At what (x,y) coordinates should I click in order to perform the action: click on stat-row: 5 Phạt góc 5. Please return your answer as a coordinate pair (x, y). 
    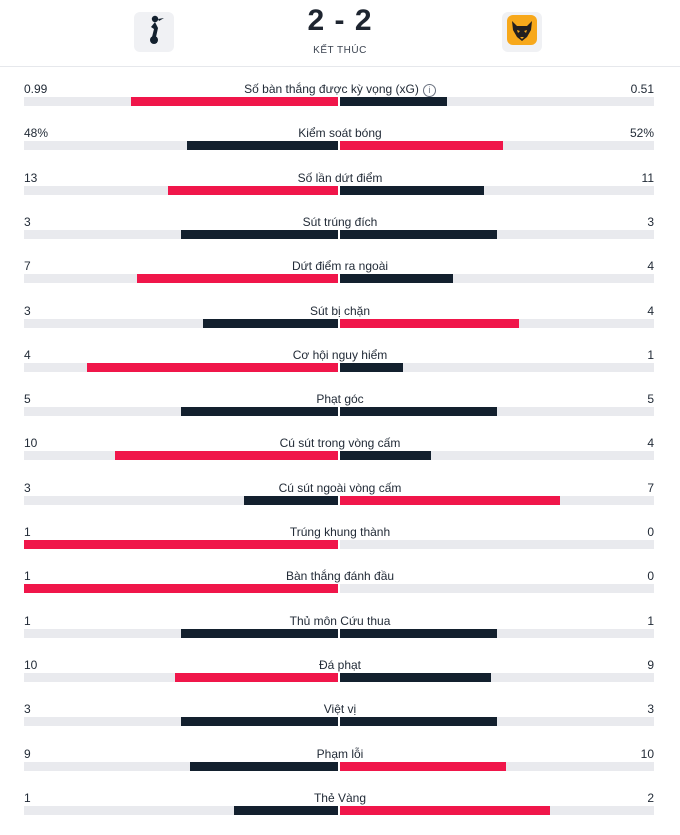
    Looking at the image, I should click on (340, 414).